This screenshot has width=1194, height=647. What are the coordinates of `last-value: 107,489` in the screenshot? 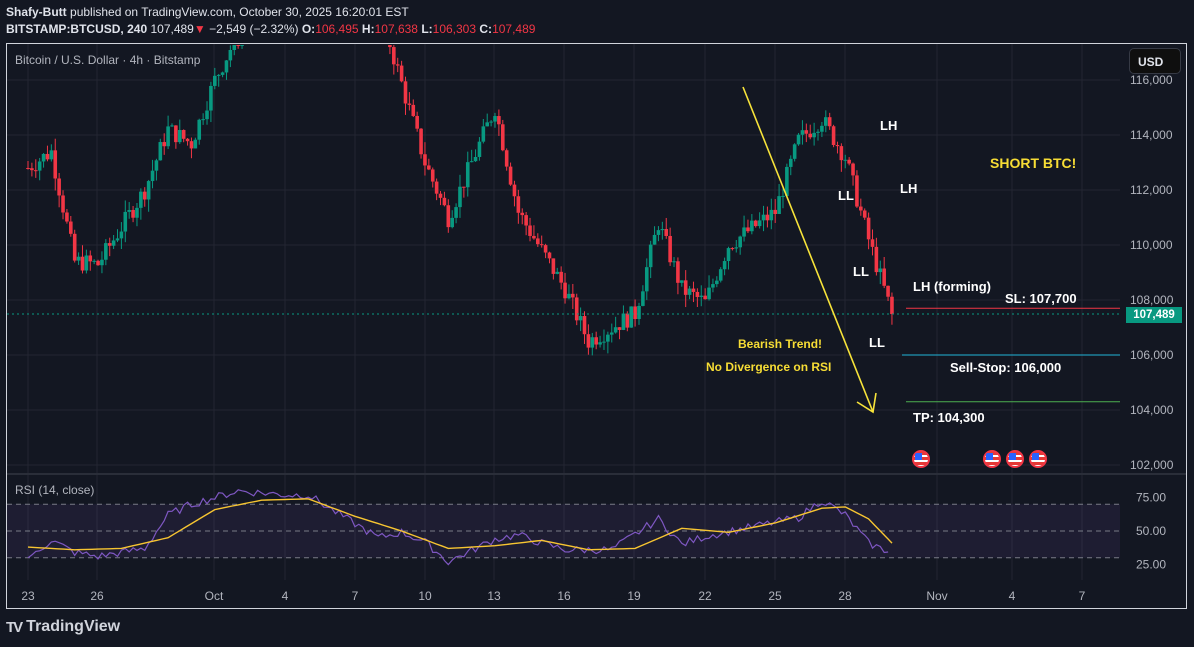 It's located at (172, 29).